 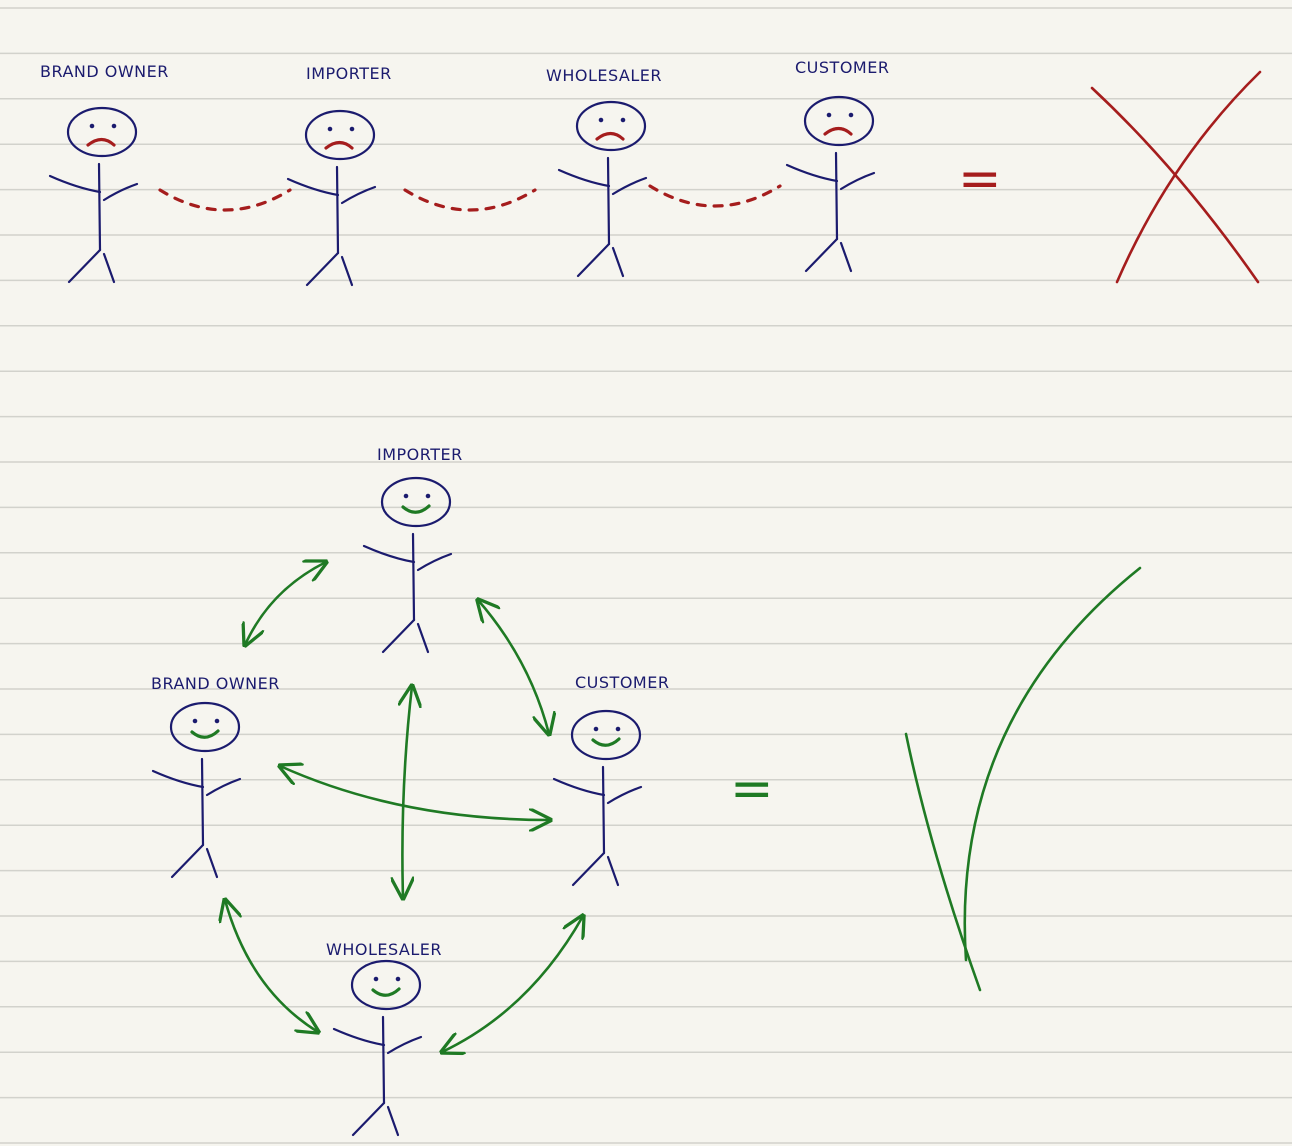 What do you see at coordinates (980, 179) in the screenshot?
I see `equals-sign-top: =` at bounding box center [980, 179].